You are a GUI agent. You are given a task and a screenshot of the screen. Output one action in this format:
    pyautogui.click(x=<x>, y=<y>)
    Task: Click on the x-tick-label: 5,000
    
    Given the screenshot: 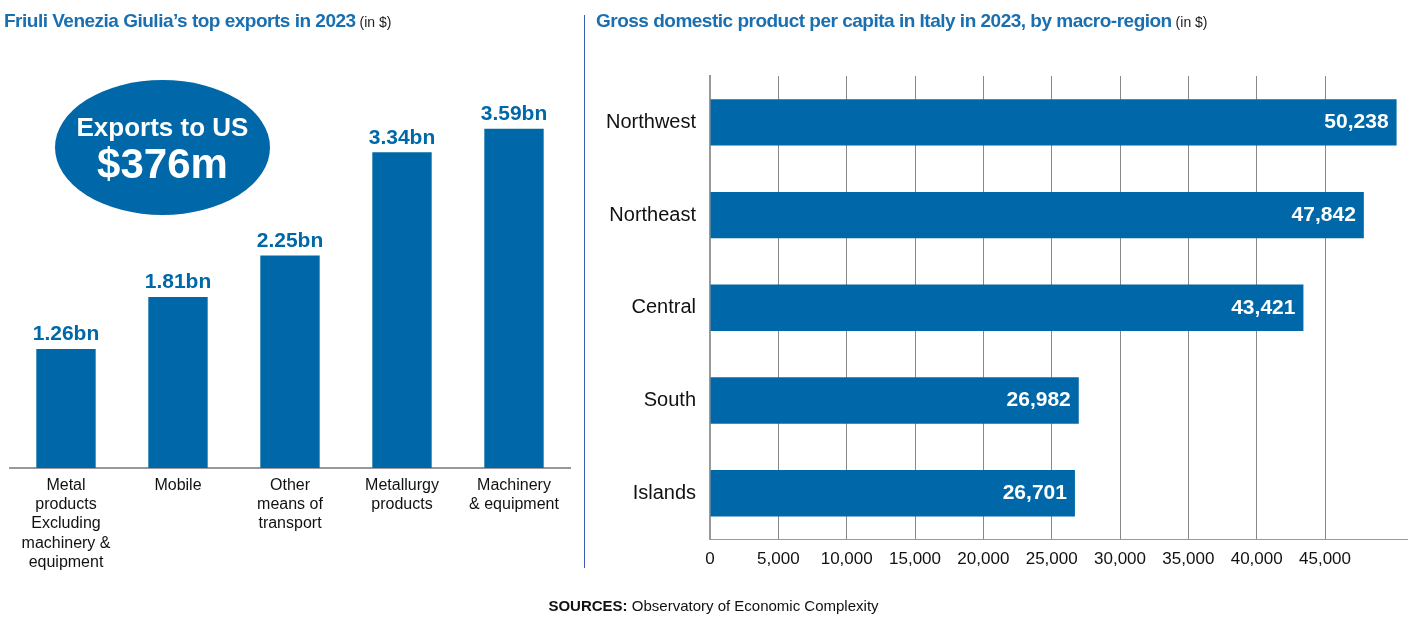 What is the action you would take?
    pyautogui.click(x=778, y=559)
    